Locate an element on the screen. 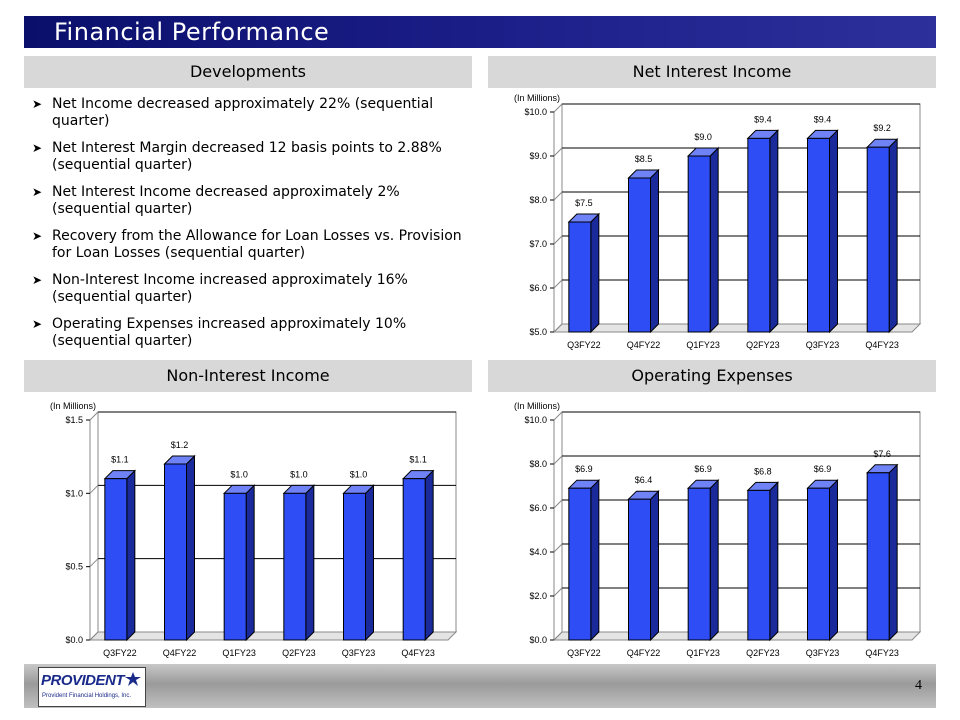 Image resolution: width=960 pixels, height=720 pixels. non-interest-income-header: Non-Interest Income is located at coordinates (248, 376).